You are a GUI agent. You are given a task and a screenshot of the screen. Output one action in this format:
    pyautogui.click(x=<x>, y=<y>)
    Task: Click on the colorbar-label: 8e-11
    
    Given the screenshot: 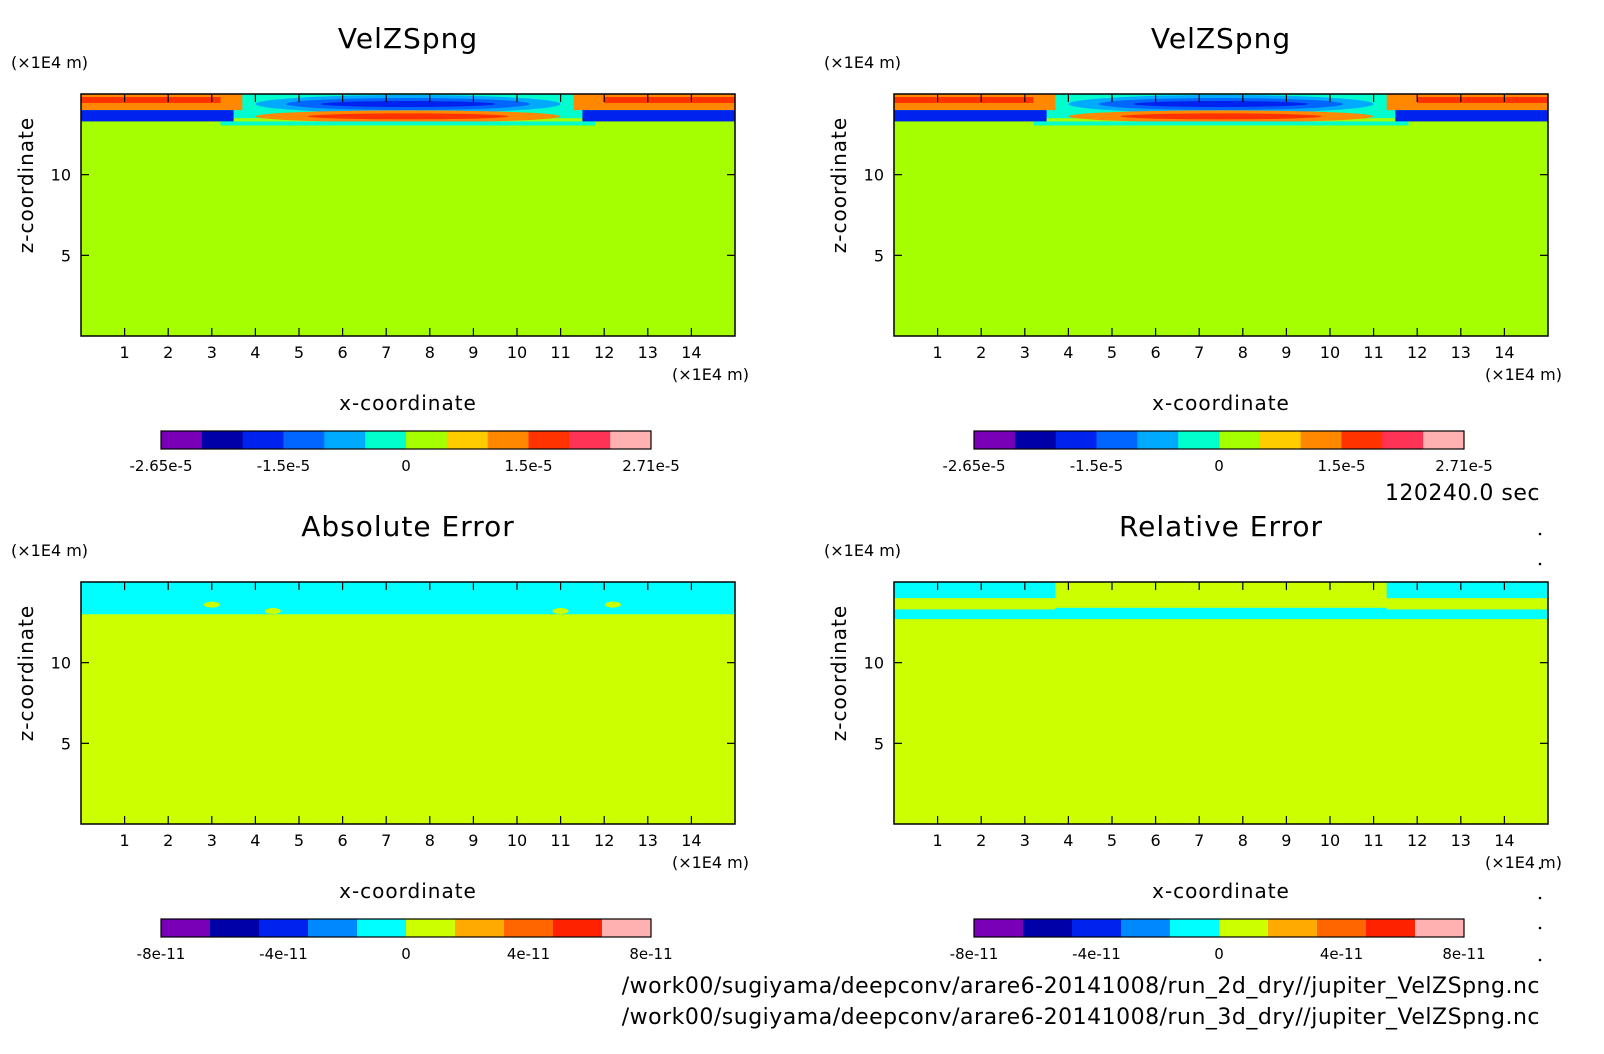 What is the action you would take?
    pyautogui.click(x=1463, y=954)
    